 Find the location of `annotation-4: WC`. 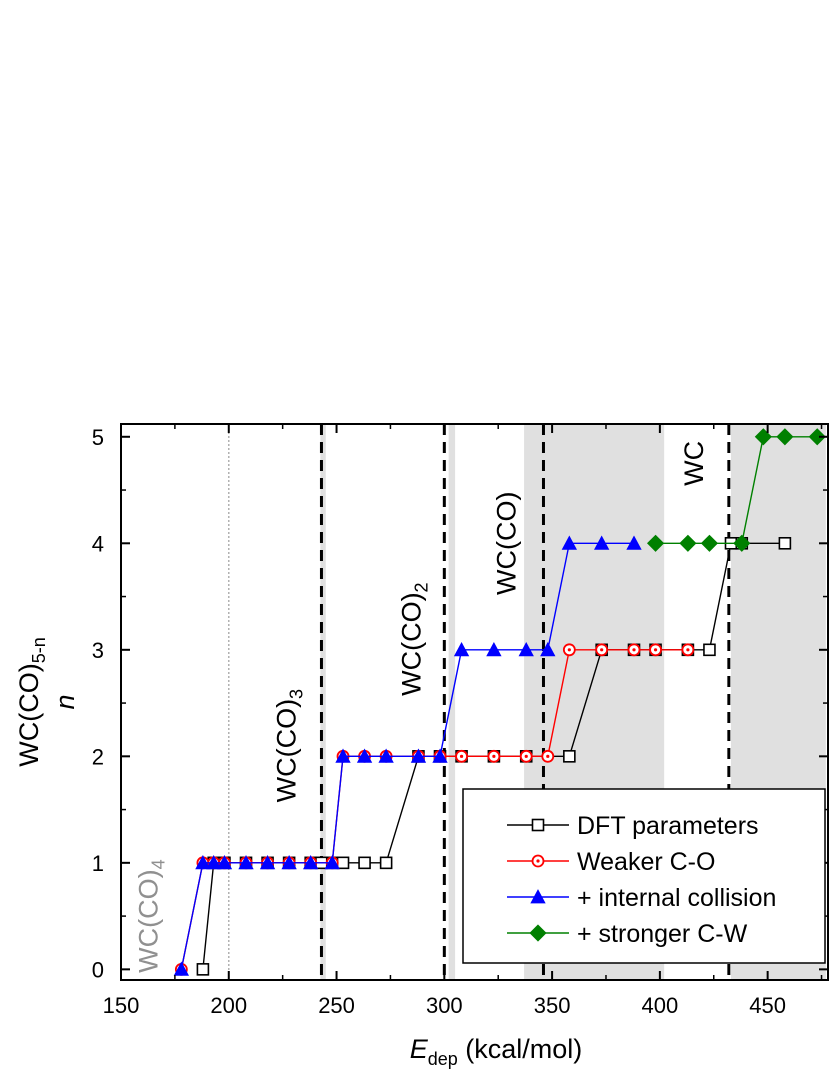

annotation-4: WC is located at coordinates (694, 463).